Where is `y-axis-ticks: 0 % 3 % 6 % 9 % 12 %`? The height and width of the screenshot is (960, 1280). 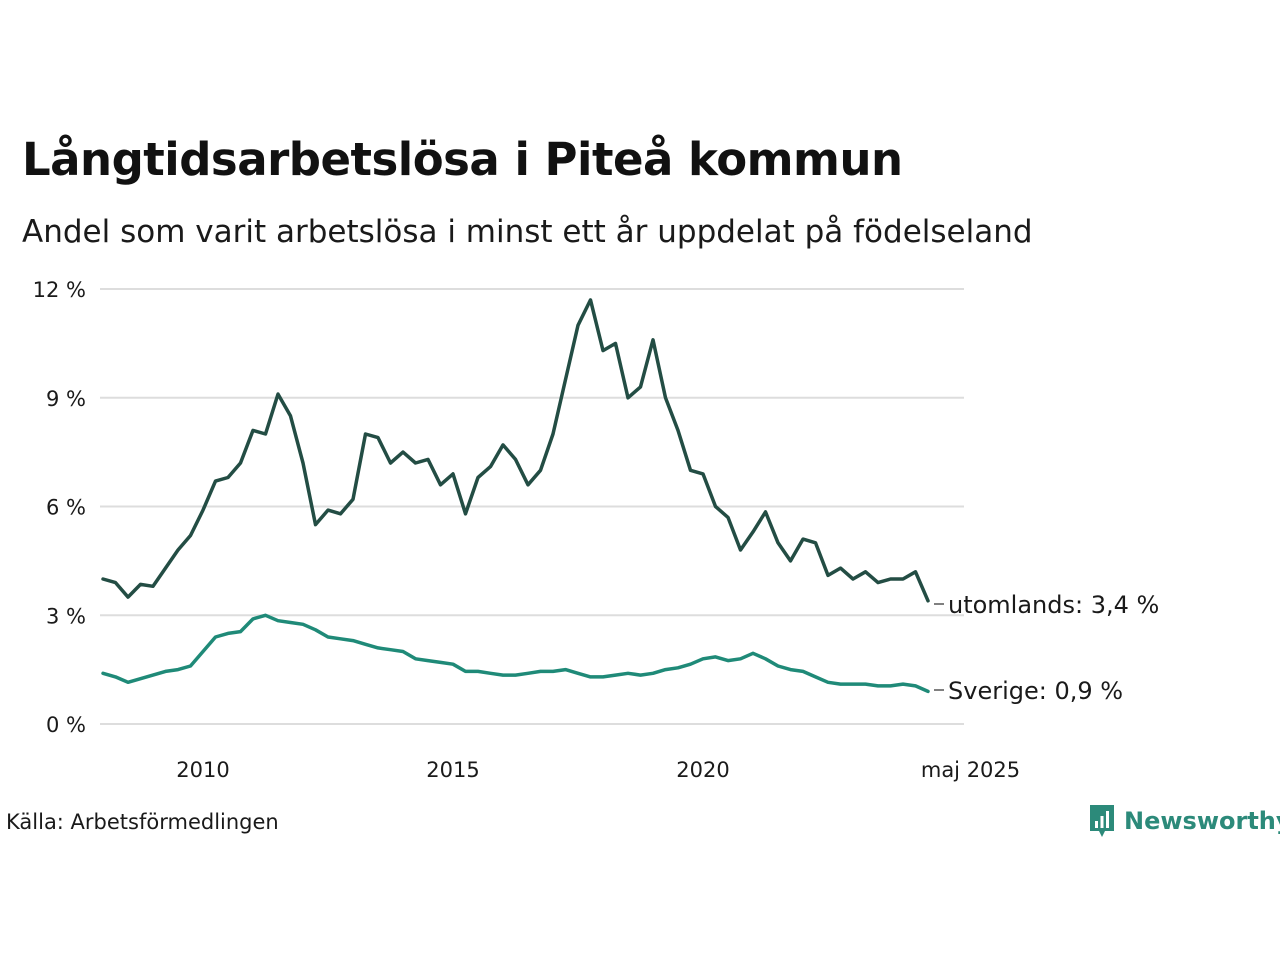 y-axis-ticks: 0 % 3 % 6 % 9 % 12 % is located at coordinates (59, 507).